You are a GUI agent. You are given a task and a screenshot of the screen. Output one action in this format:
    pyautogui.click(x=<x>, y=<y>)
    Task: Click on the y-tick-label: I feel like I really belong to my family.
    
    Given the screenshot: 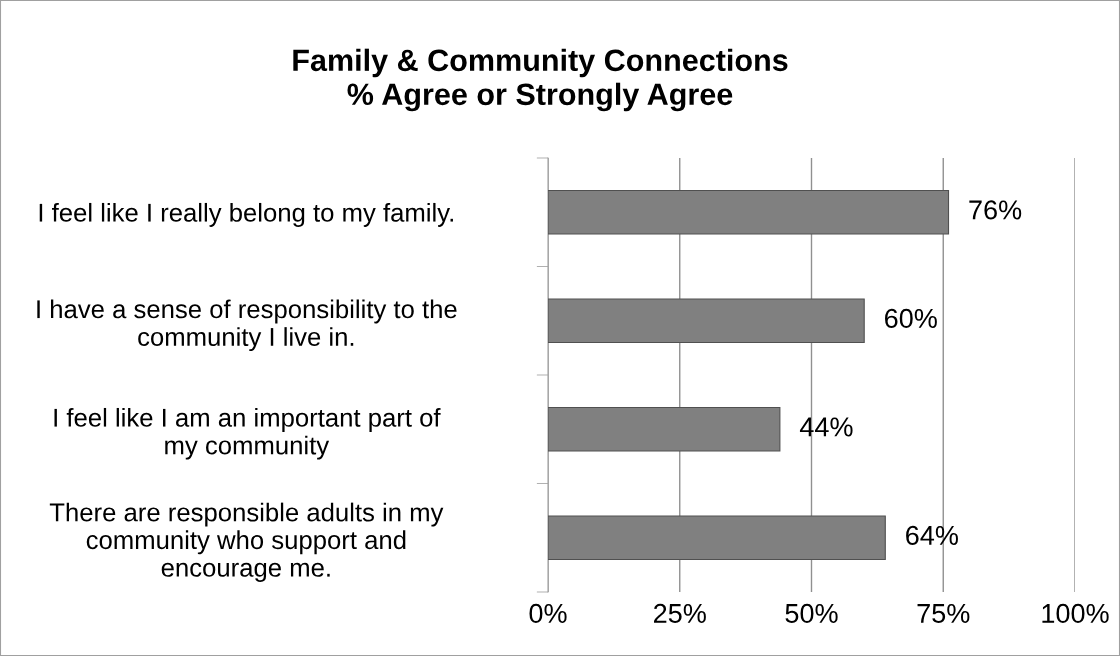 What is the action you would take?
    pyautogui.click(x=246, y=214)
    